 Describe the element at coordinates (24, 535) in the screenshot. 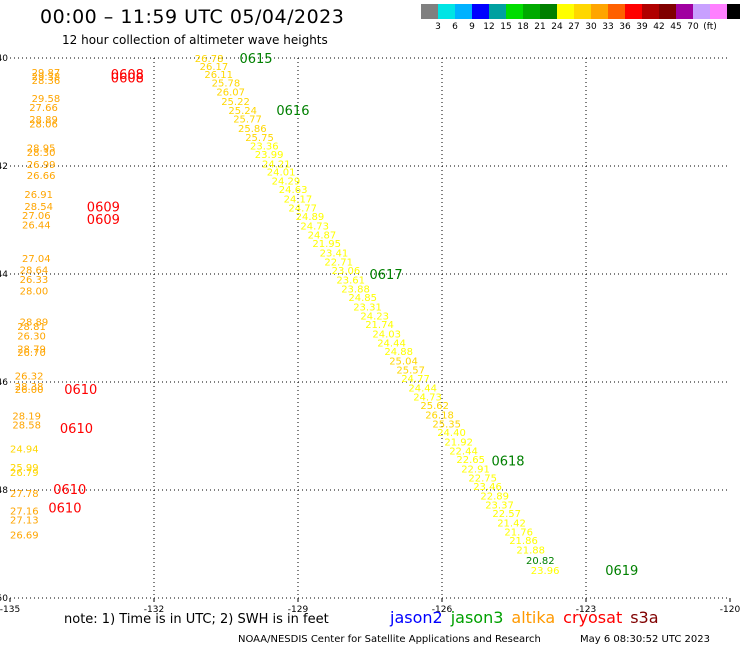

I see `swh-value-label: 26.69` at that location.